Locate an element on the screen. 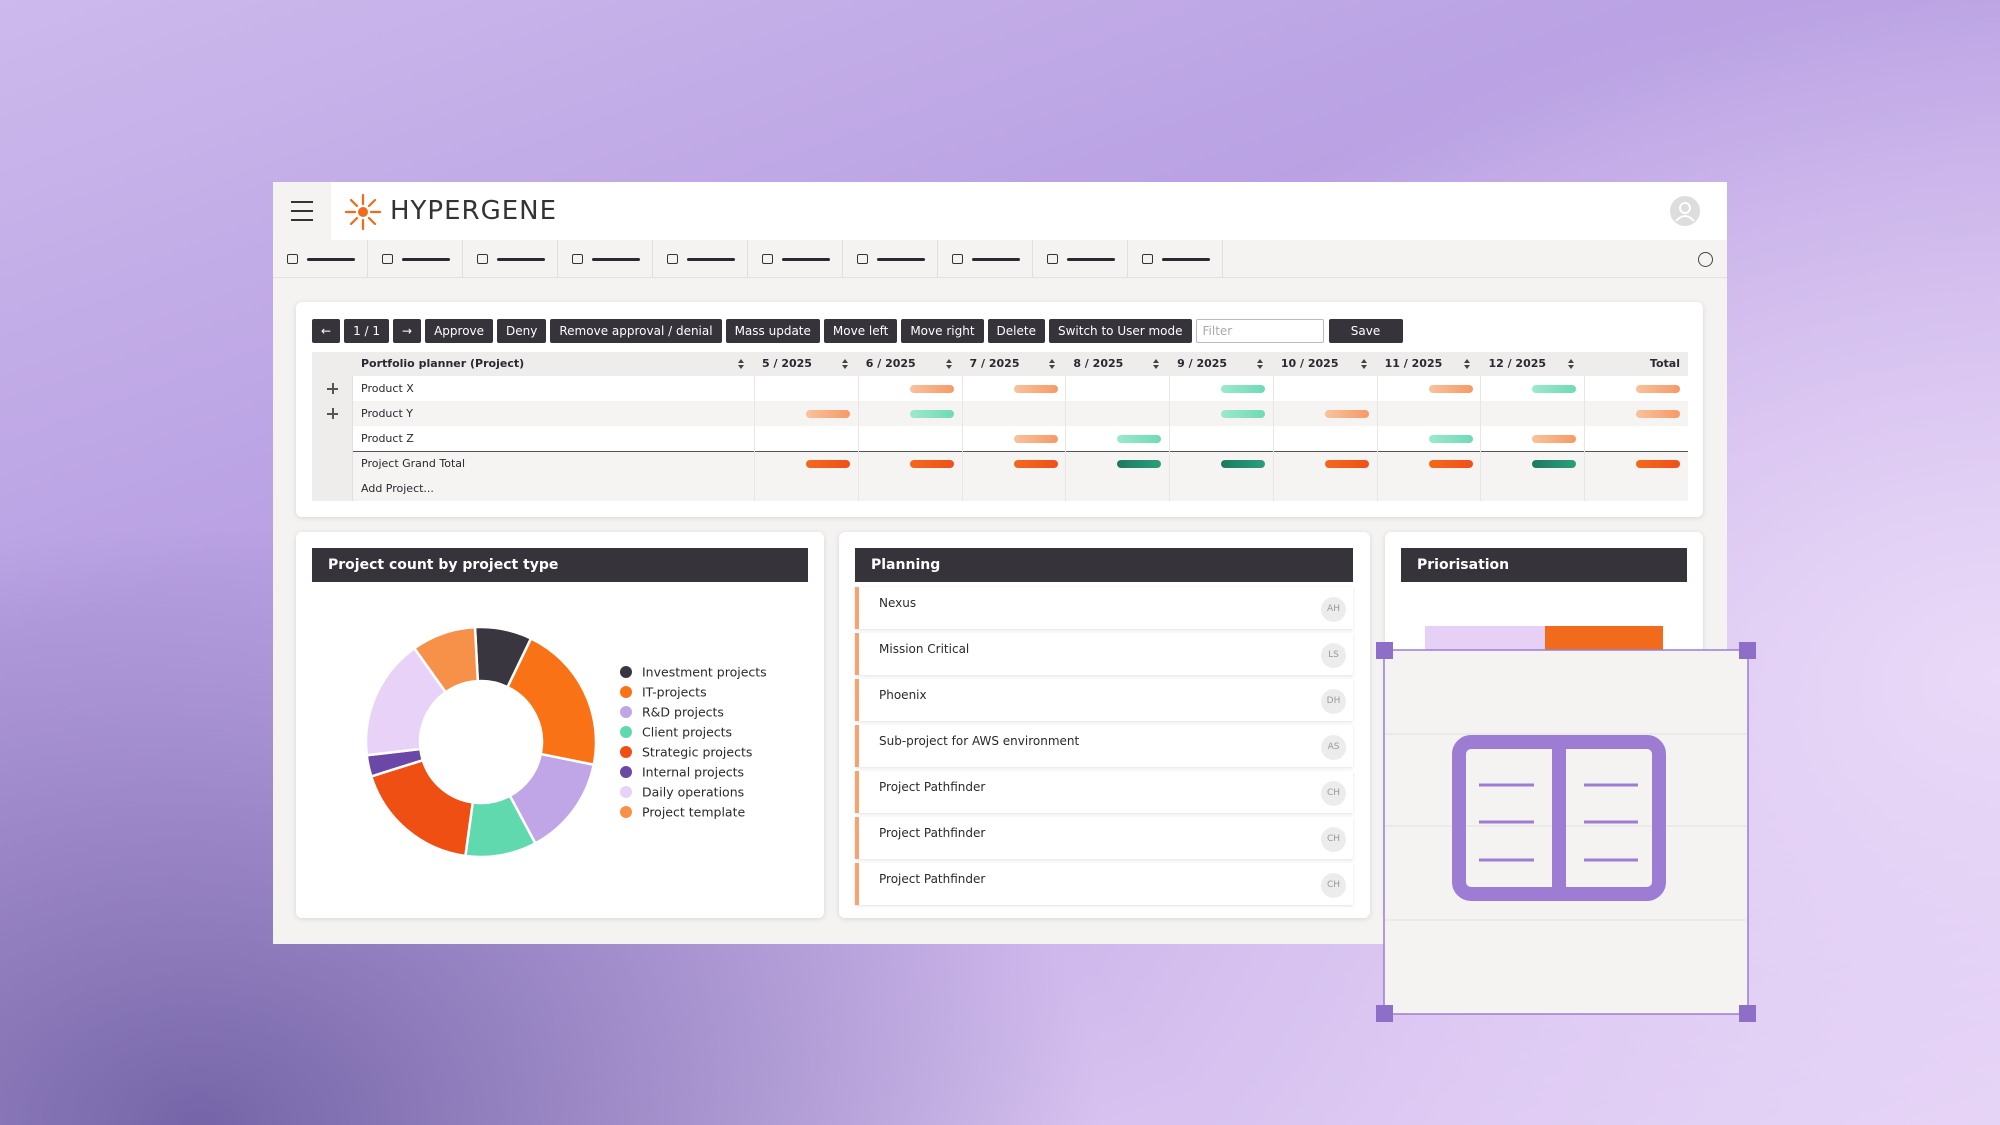 The height and width of the screenshot is (1125, 2000). item-name: Project Pathfinder is located at coordinates (932, 787).